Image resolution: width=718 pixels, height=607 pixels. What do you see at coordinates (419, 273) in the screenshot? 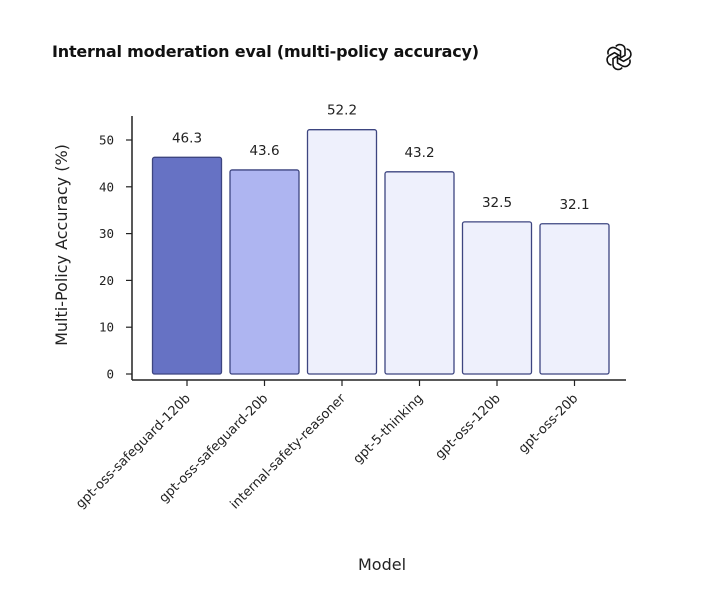
I see `bar-gpt-5-thinking` at bounding box center [419, 273].